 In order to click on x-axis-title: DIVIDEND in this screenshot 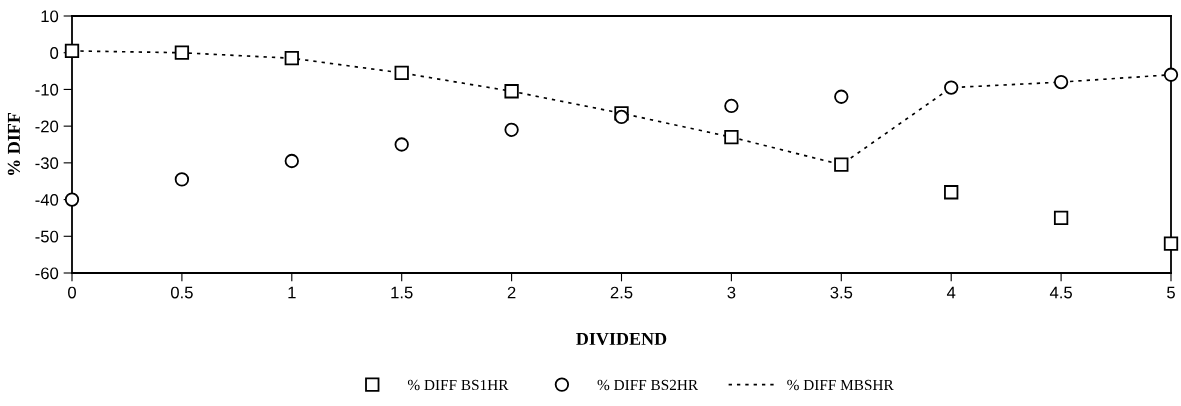, I will do `click(621, 339)`.